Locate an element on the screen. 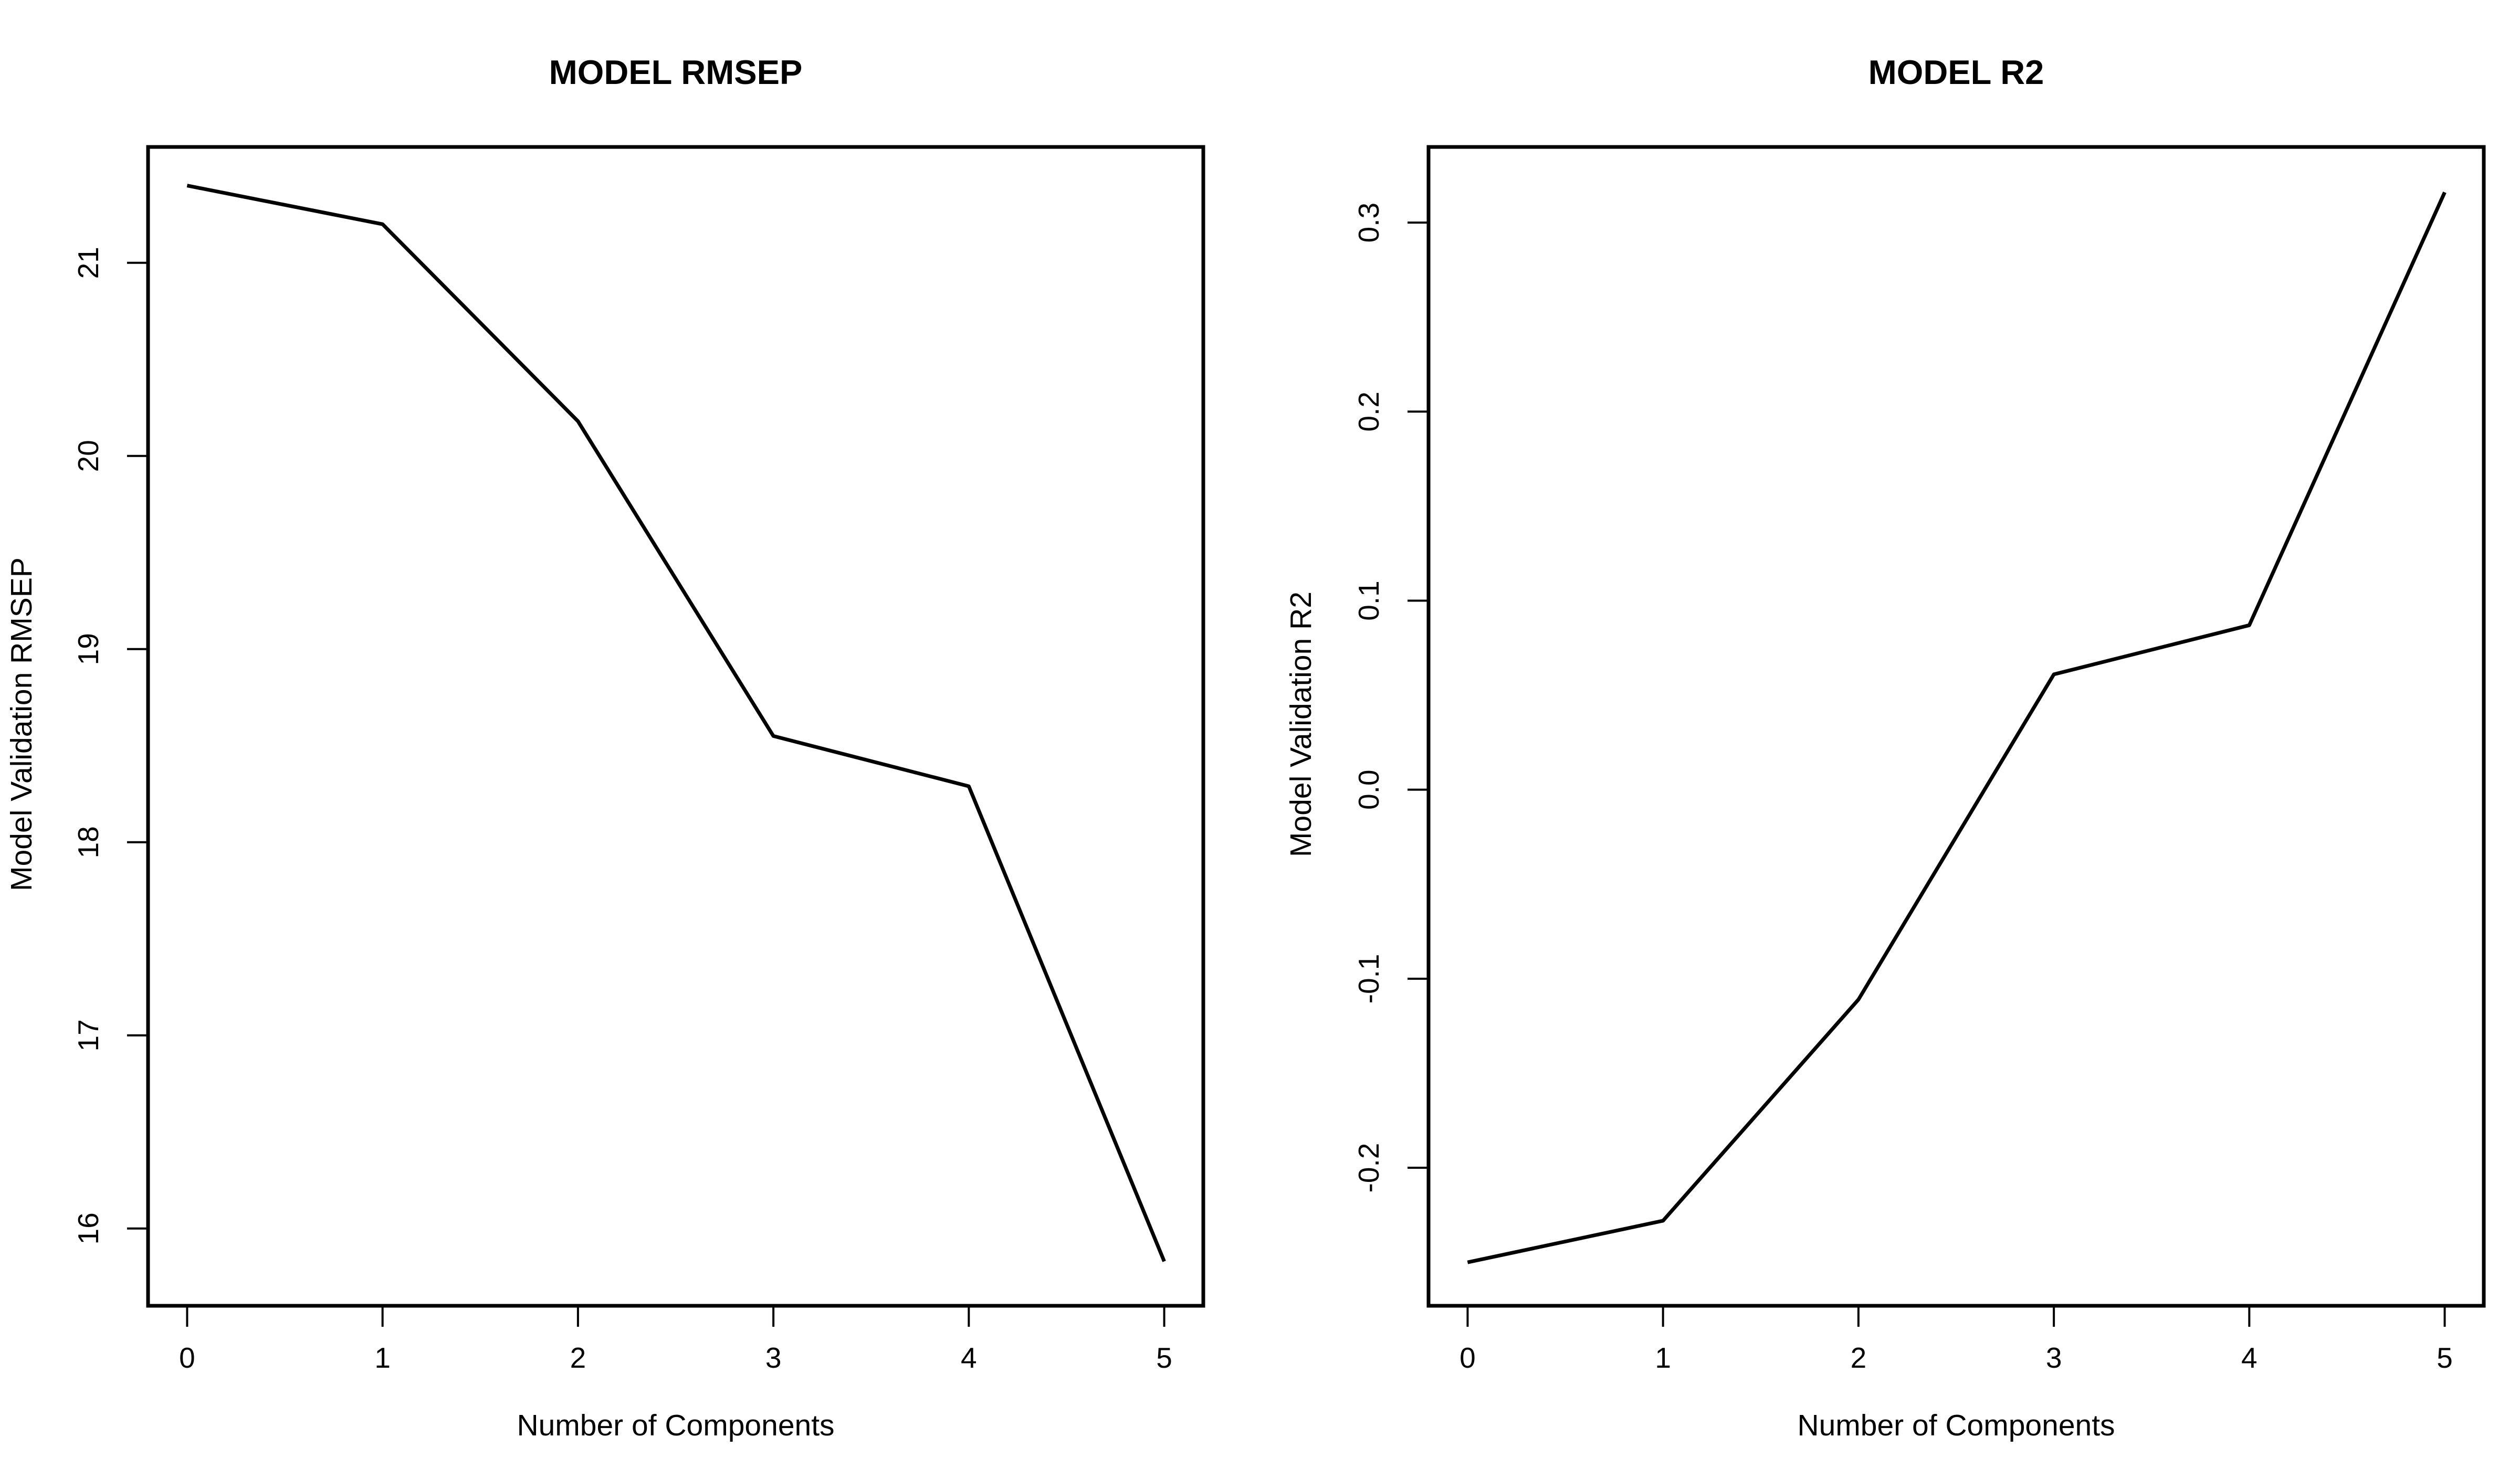 The image size is (2520, 1469). y-tick-label: 19 is located at coordinates (88, 649).